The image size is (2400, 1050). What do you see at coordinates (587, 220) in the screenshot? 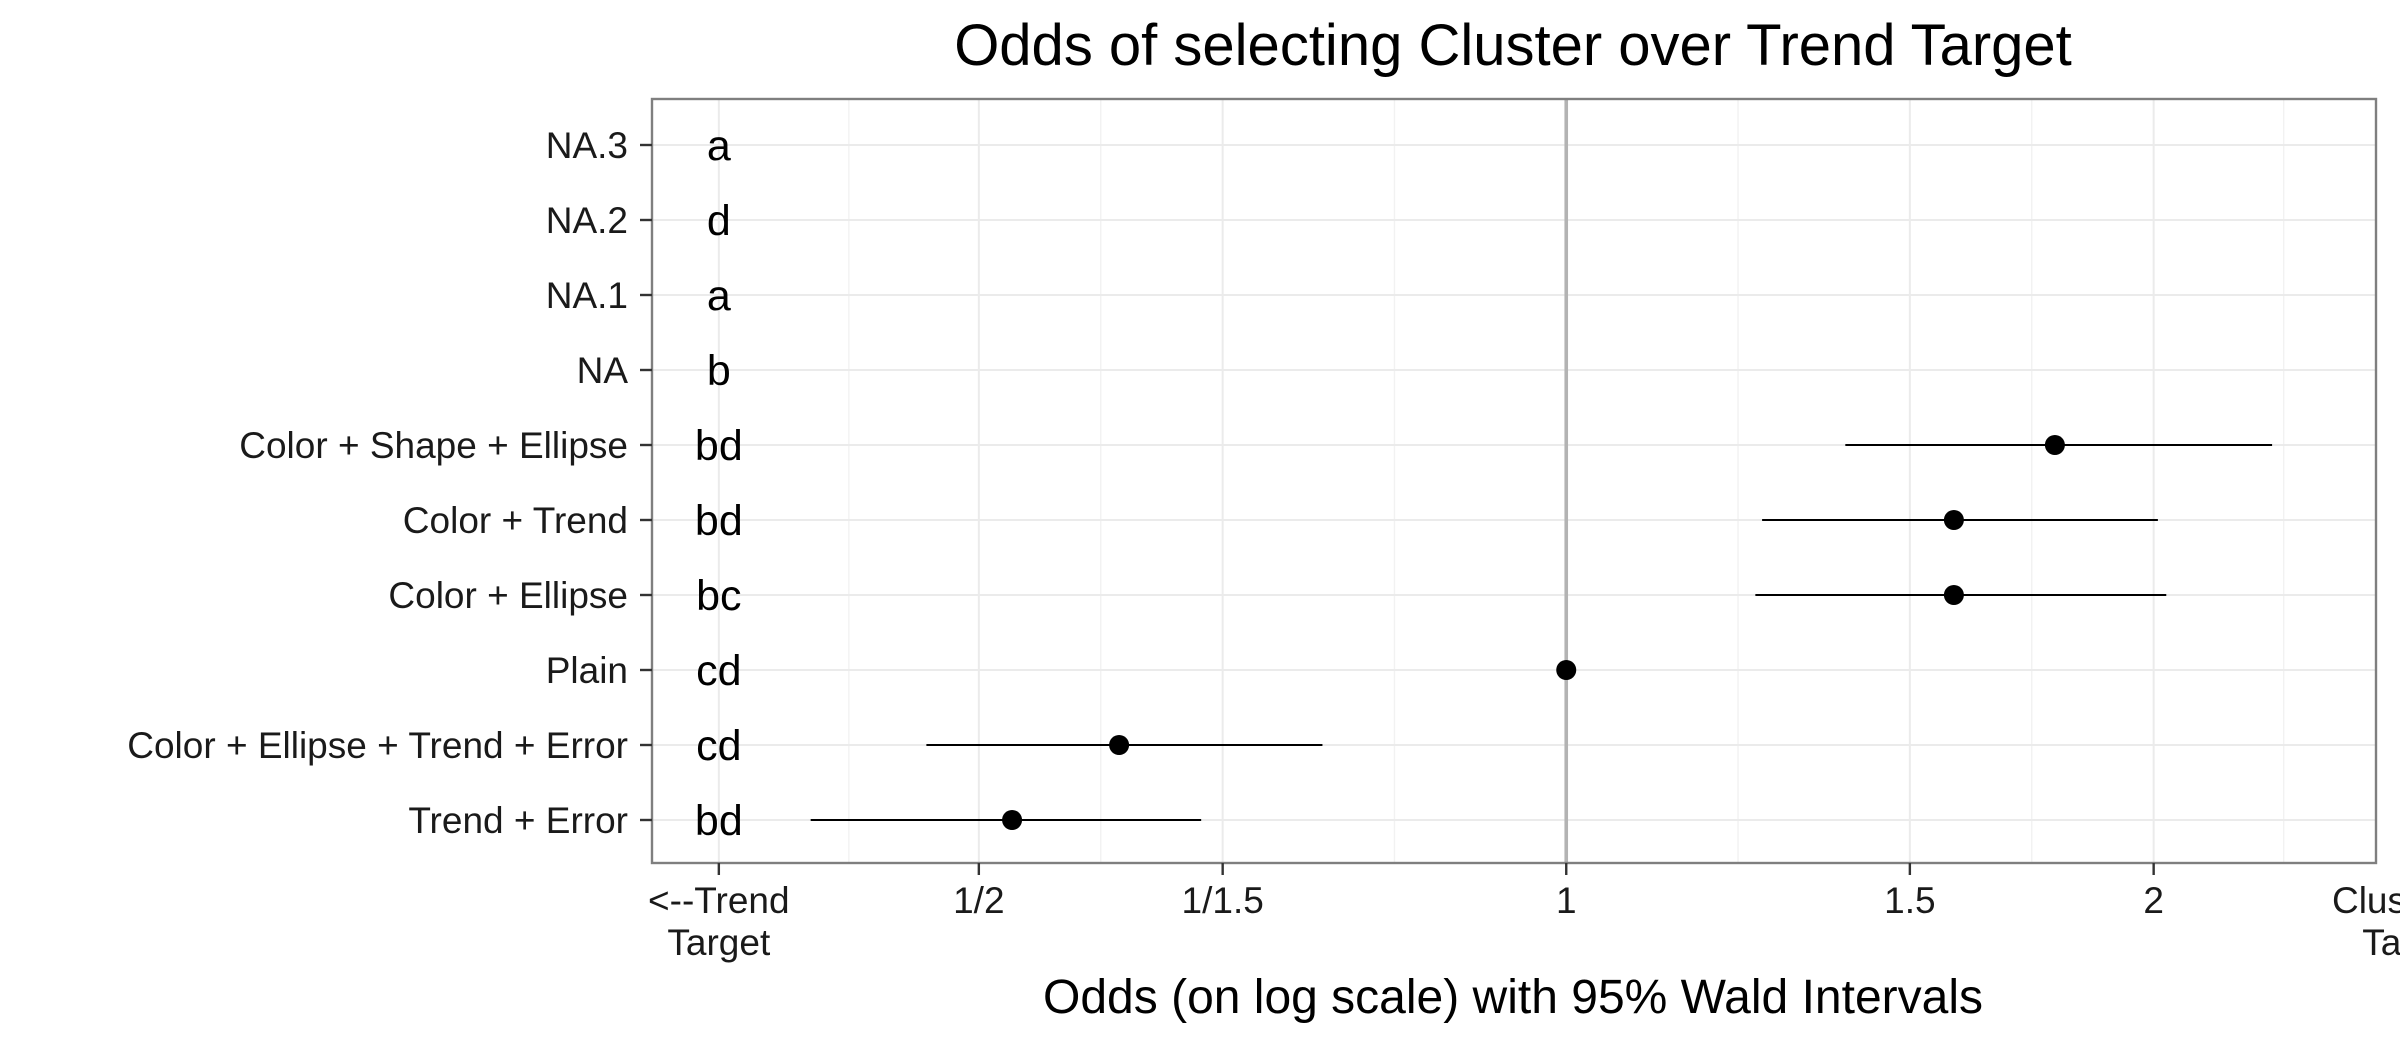
I see `y-tick-label: NA.2` at bounding box center [587, 220].